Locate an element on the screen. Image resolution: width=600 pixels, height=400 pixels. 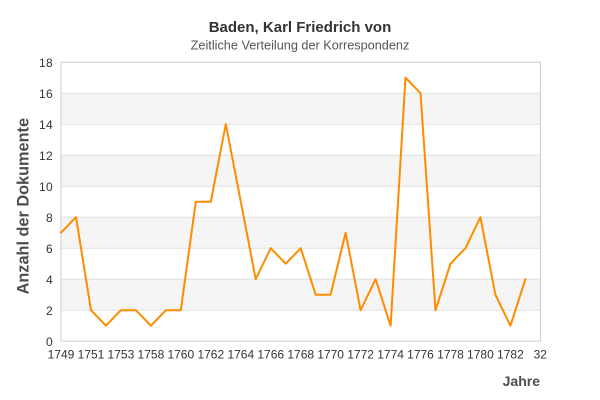
svg-text: 10 is located at coordinates (46, 187).